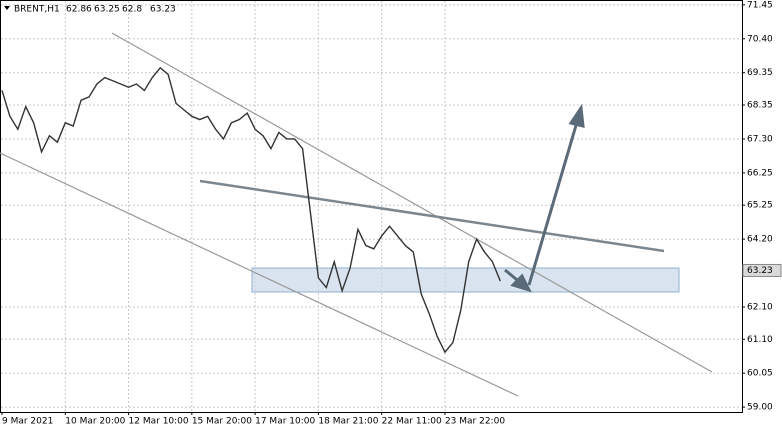 The width and height of the screenshot is (782, 435). I want to click on symbol: BRENT,H1, so click(37, 10).